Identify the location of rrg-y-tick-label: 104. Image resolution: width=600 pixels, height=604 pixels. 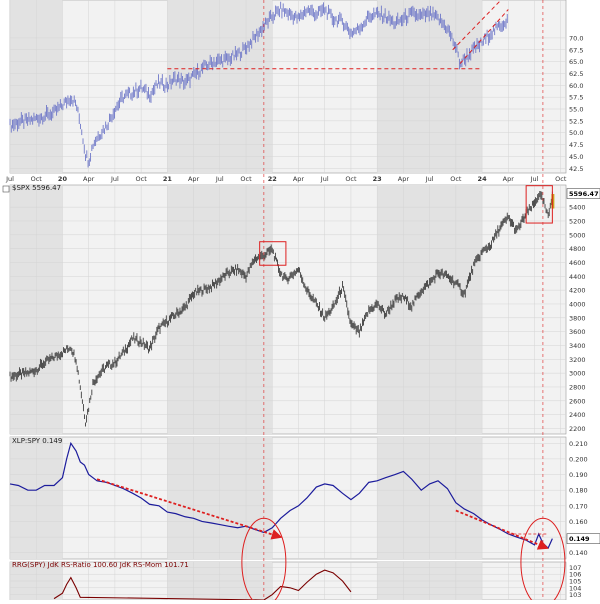
(575, 588).